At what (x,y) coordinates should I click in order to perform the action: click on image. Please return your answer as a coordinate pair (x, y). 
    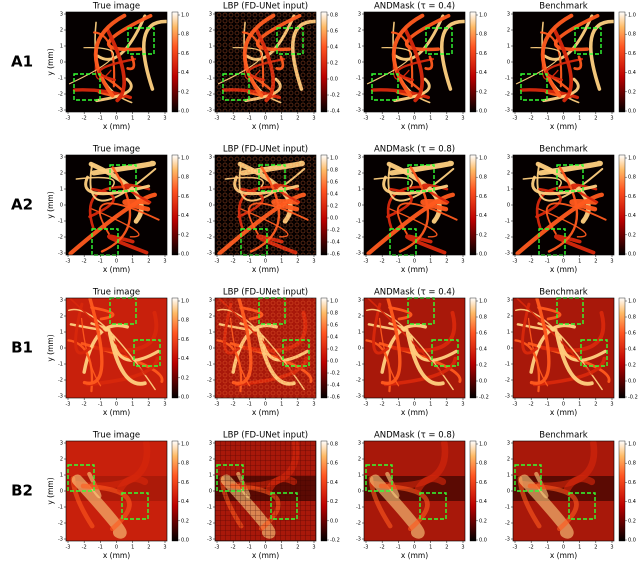
    Looking at the image, I should click on (116, 348).